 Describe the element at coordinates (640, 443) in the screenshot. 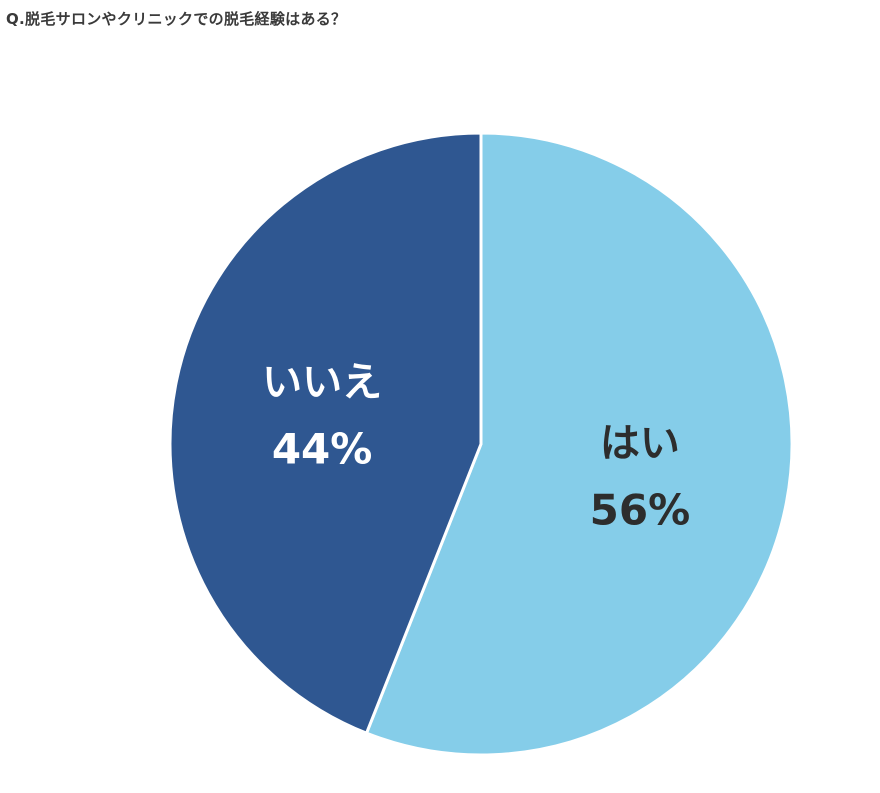

I see `slice-label-yes: はい` at that location.